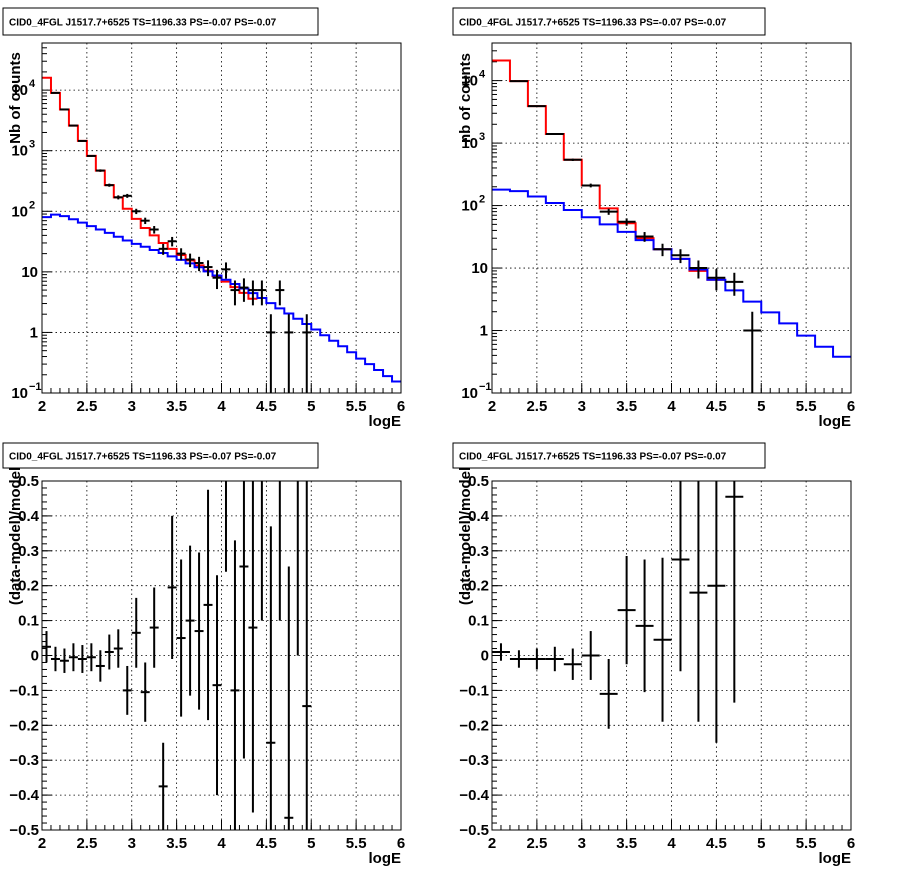 This screenshot has height=875, width=898. I want to click on y-axis-title: Nb of counts, so click(15, 98).